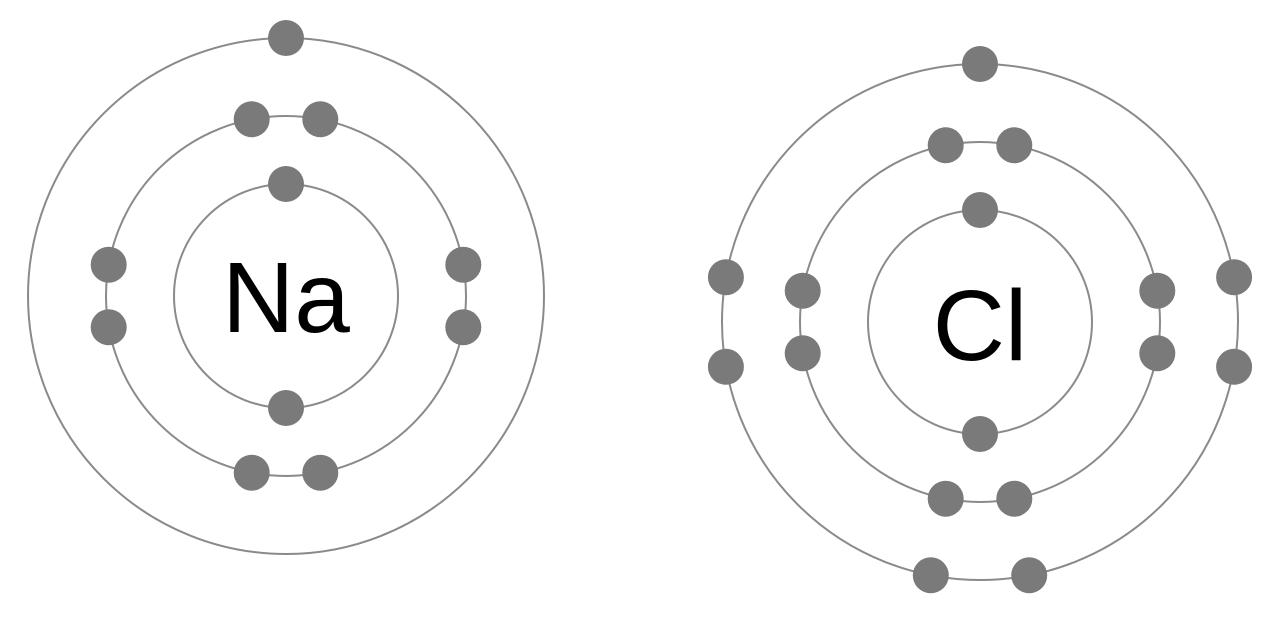  I want to click on atom-symbol-na: Na, so click(286, 298).